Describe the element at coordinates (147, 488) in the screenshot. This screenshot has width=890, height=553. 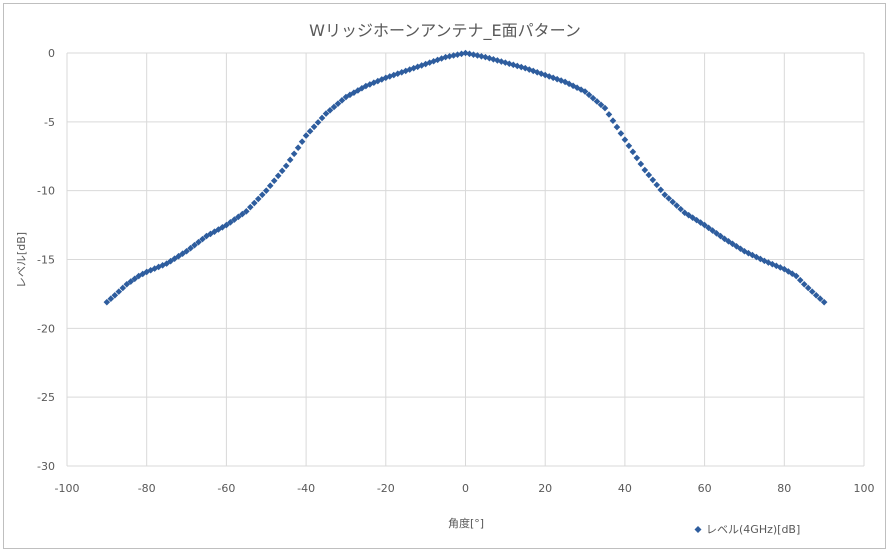
I see `x-tick-label: -80` at that location.